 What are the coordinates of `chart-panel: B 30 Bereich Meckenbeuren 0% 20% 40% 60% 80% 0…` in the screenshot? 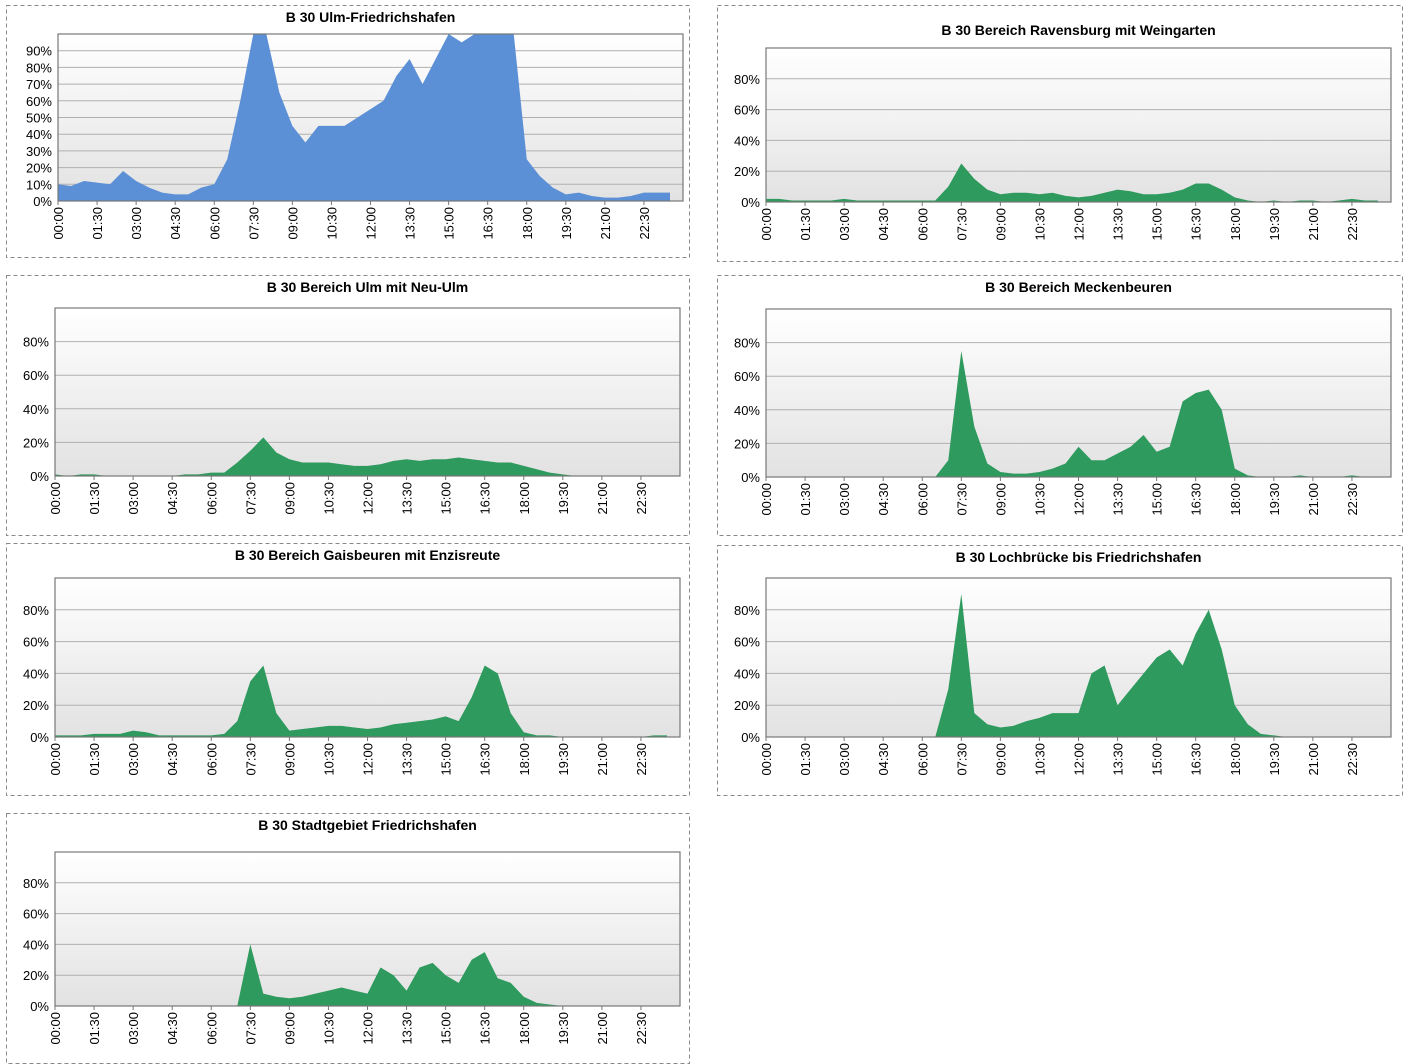 It's located at (1060, 405).